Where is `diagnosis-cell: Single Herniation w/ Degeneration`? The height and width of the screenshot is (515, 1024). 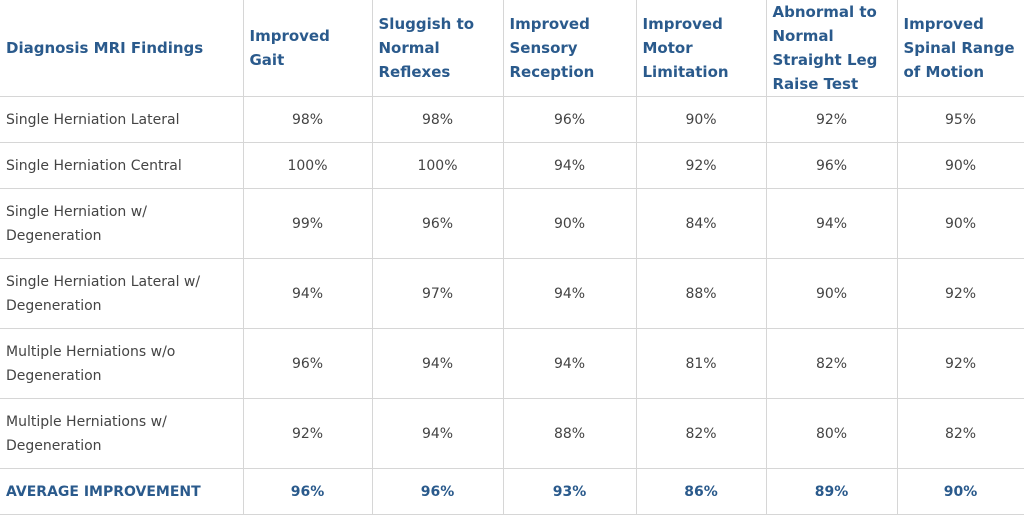
diagnosis-cell: Single Herniation w/ Degeneration is located at coordinates (122, 223).